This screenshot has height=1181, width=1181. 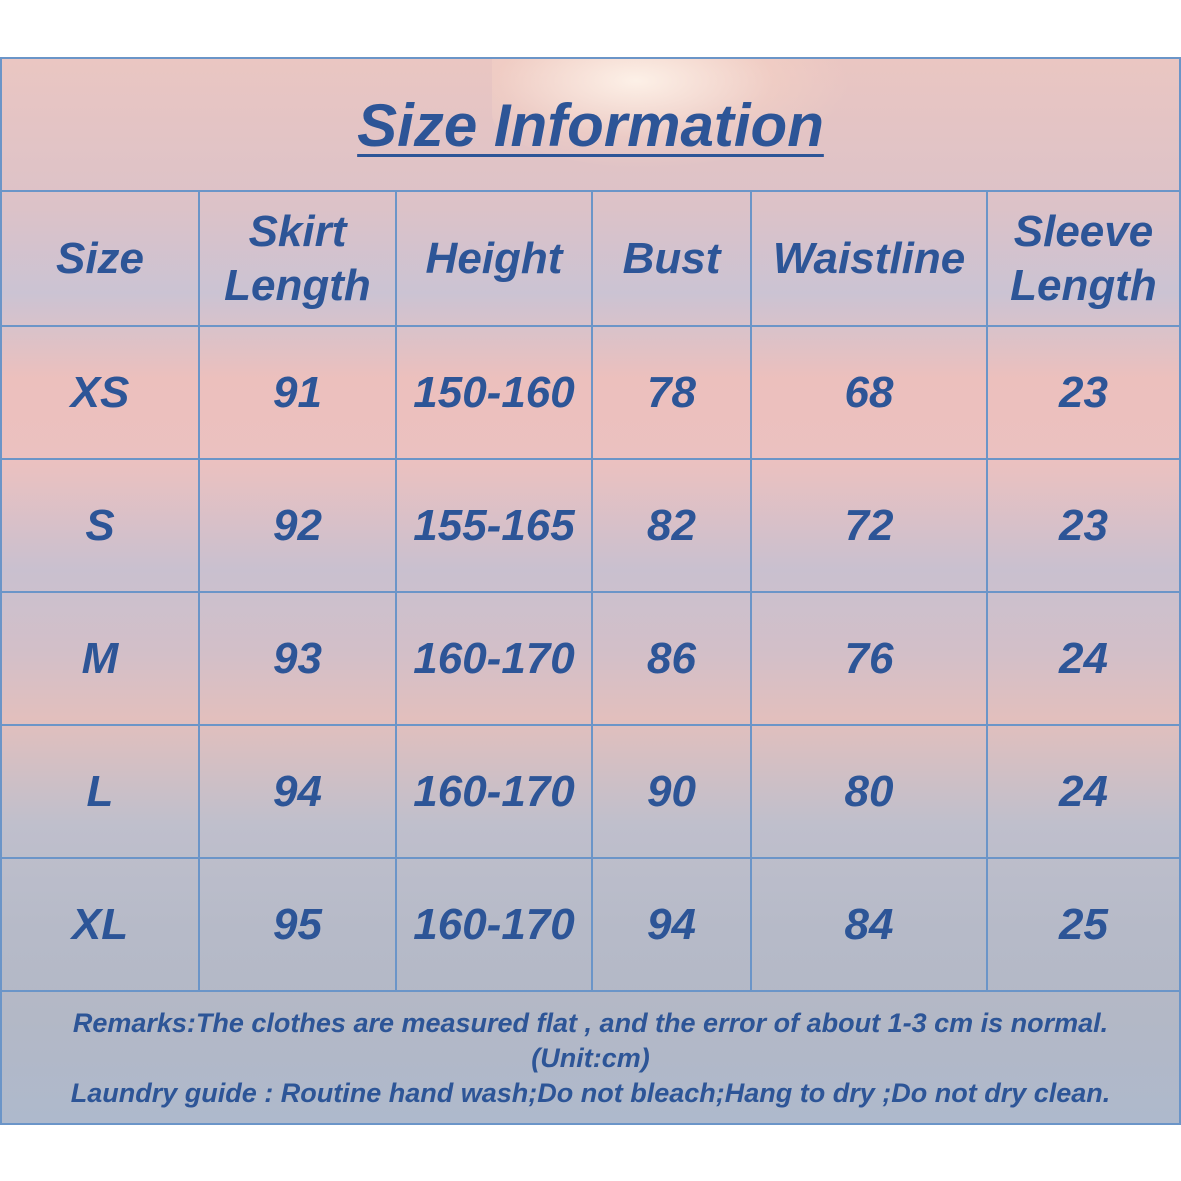 What do you see at coordinates (101, 658) in the screenshot?
I see `table-cell: M` at bounding box center [101, 658].